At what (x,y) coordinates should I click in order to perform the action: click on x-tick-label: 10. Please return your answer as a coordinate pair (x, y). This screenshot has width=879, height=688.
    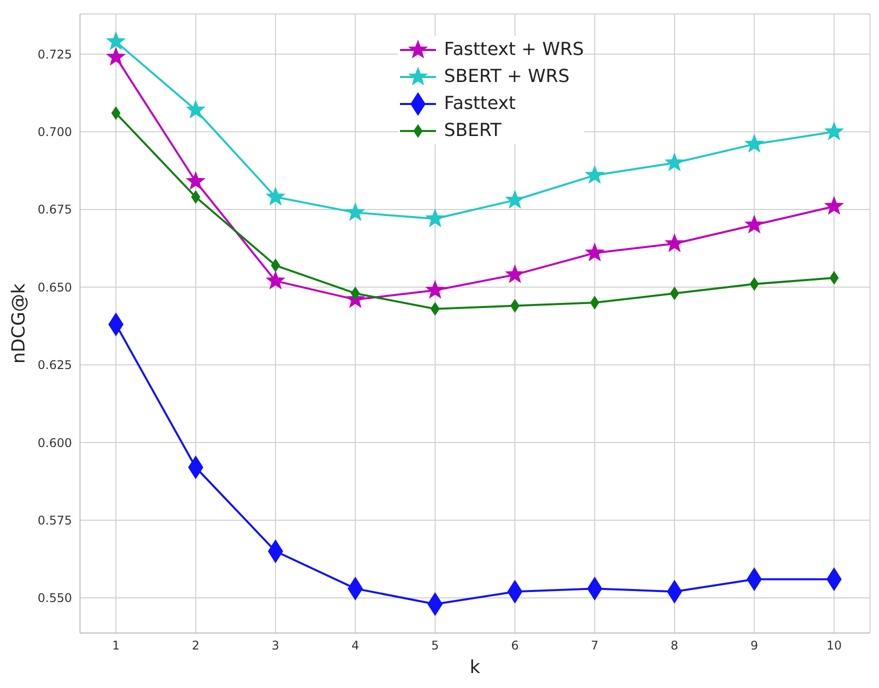
    Looking at the image, I should click on (834, 645).